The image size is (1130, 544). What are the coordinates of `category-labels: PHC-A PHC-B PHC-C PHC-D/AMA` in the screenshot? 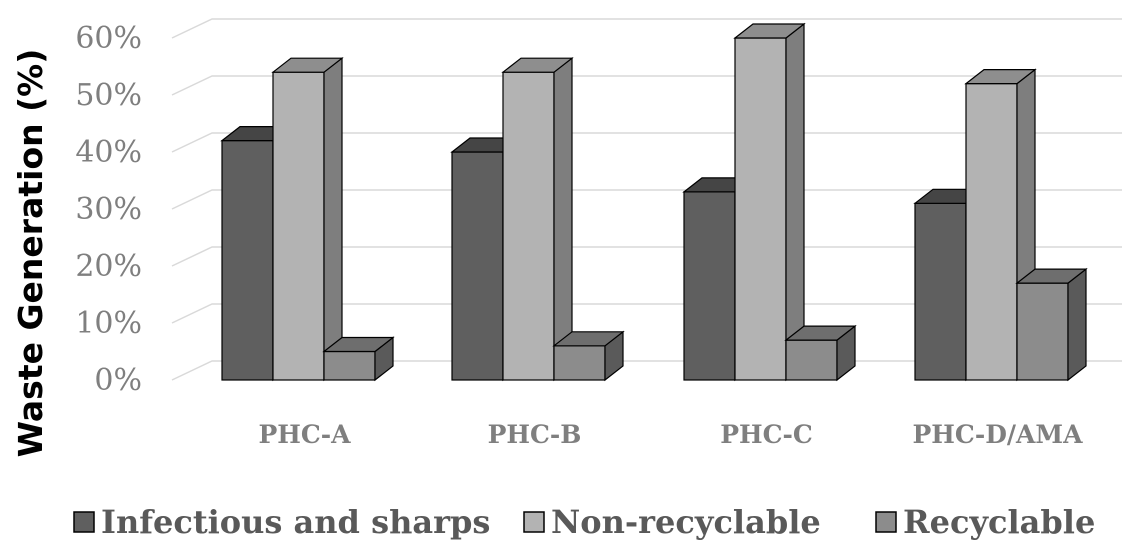 It's located at (670, 434).